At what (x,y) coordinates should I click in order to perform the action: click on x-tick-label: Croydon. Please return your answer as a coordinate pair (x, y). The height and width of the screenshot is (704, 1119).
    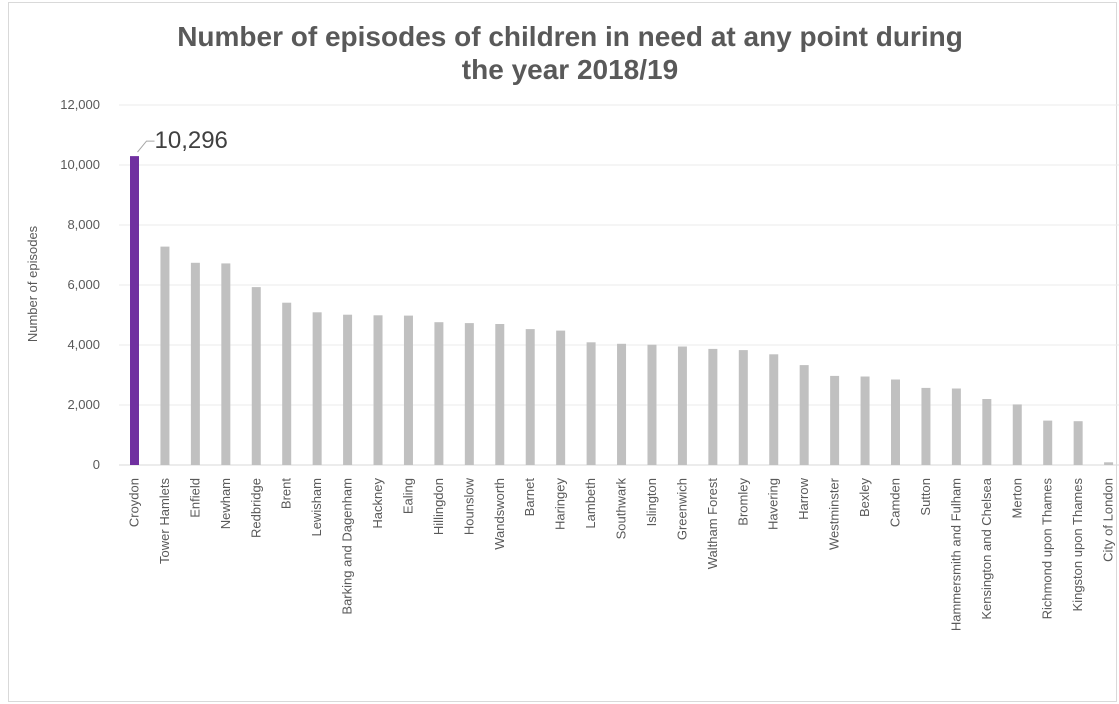
    Looking at the image, I should click on (134, 502).